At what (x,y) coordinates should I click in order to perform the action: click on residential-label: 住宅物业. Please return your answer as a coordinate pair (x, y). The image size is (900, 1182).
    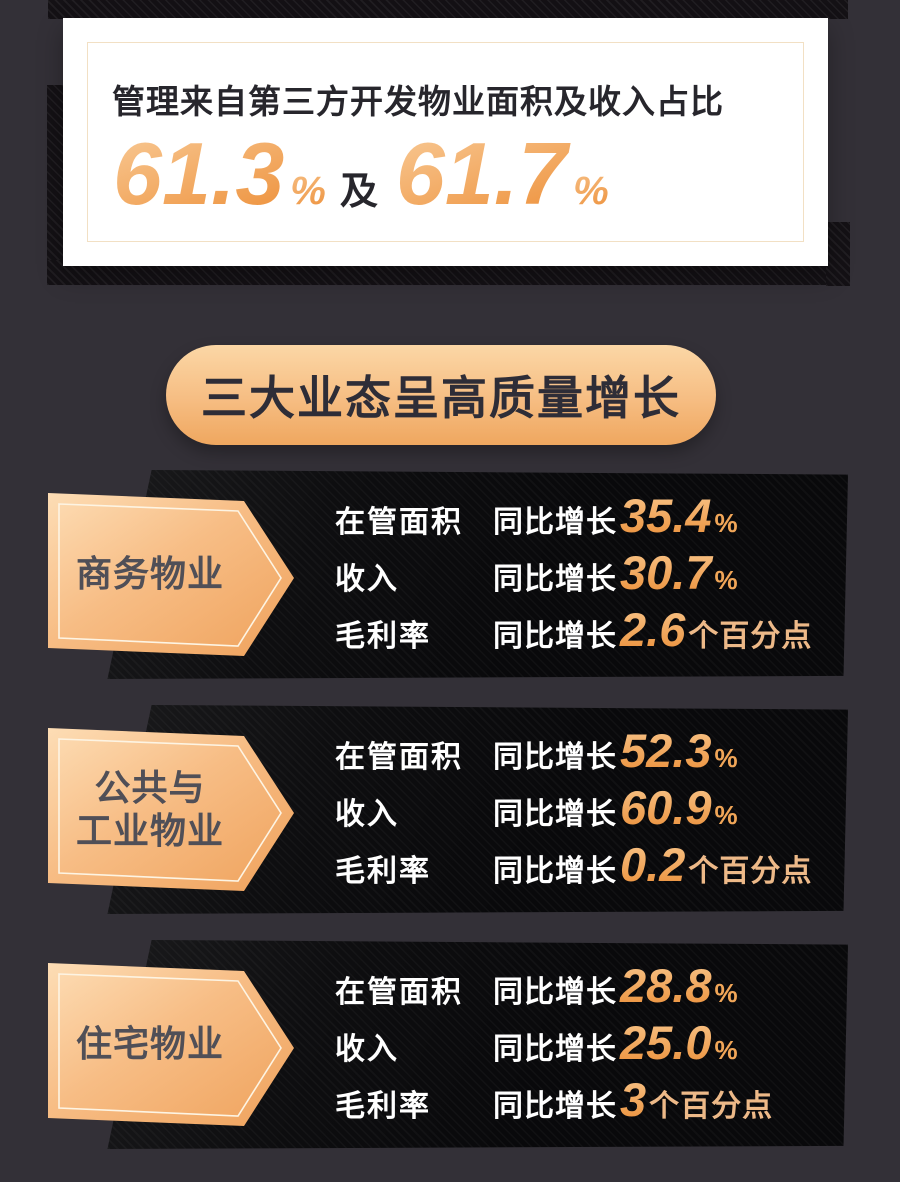
    Looking at the image, I should click on (150, 1044).